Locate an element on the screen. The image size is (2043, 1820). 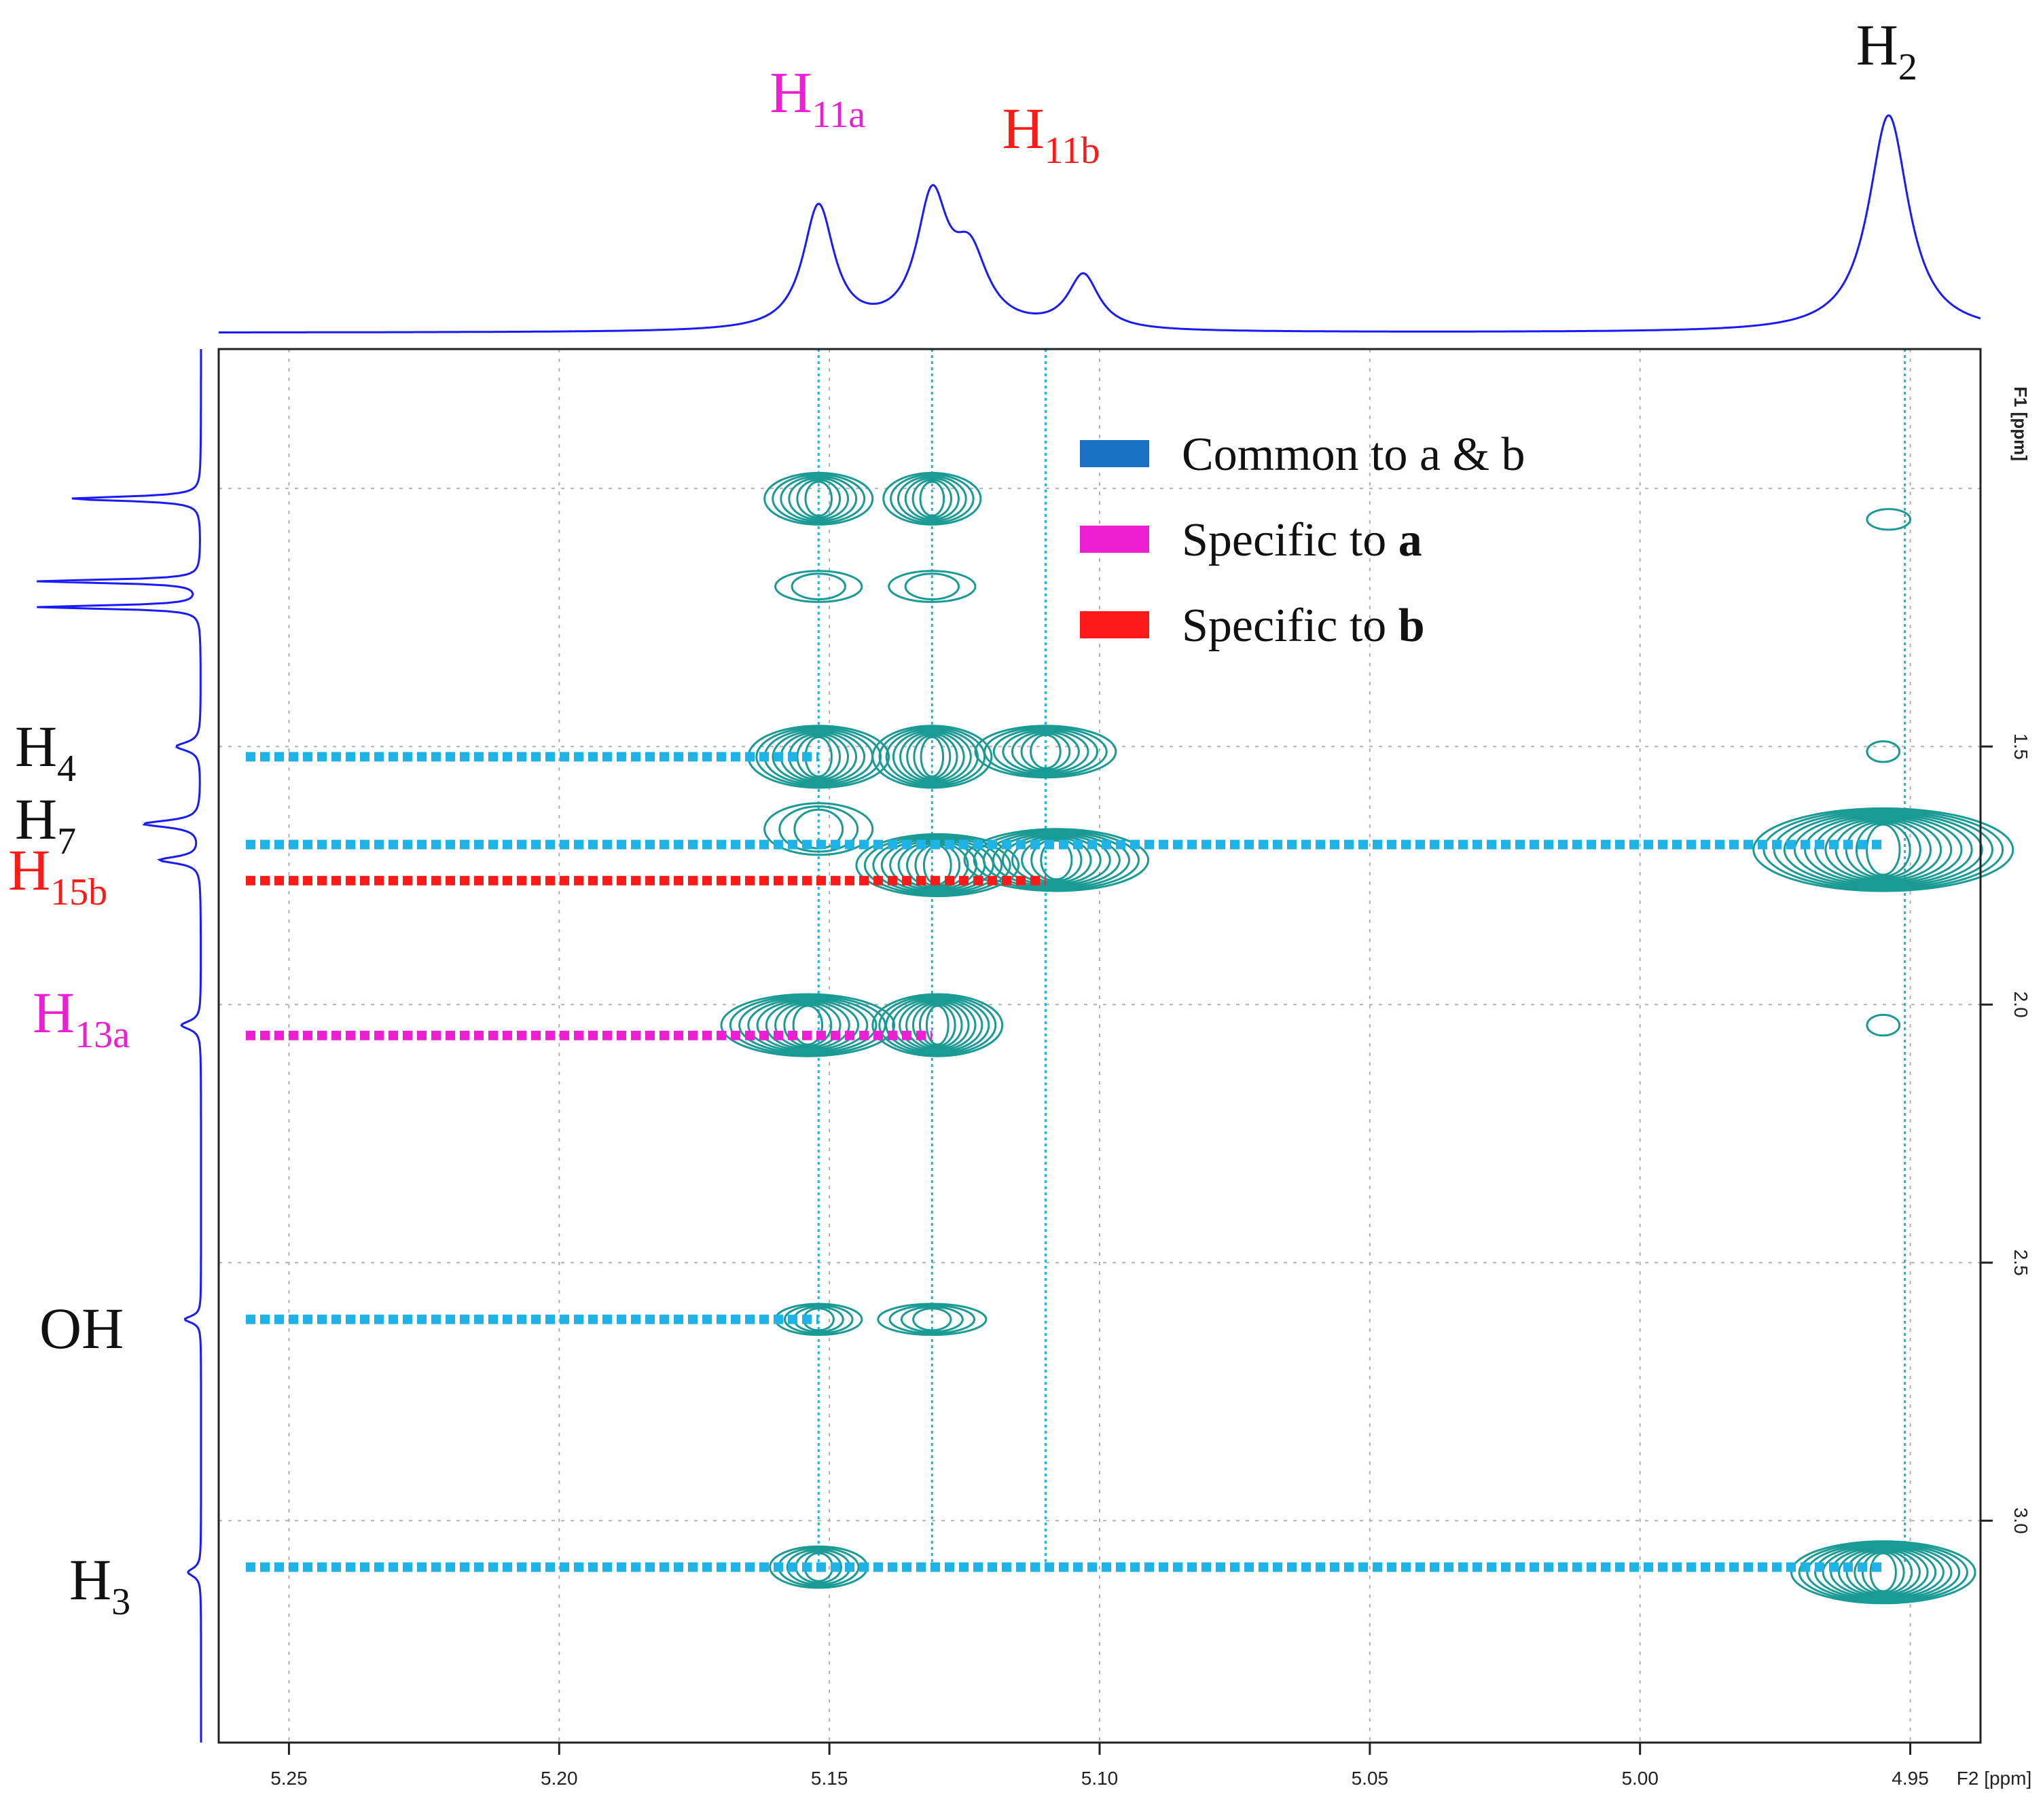
x-tick-label: 4.95 is located at coordinates (1910, 1778).